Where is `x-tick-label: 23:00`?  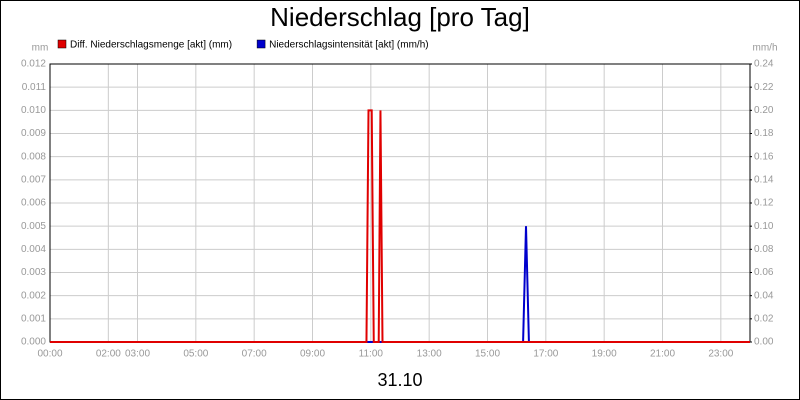 x-tick-label: 23:00 is located at coordinates (720, 354).